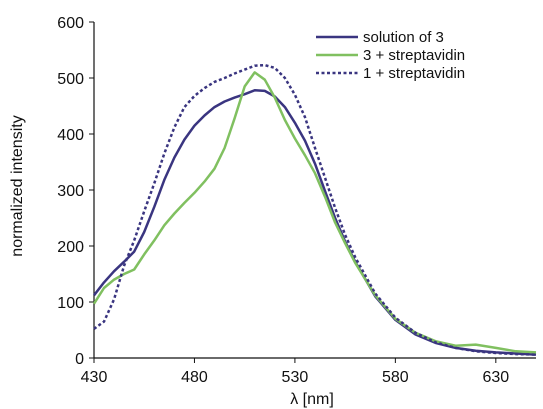 This screenshot has width=543, height=409. Describe the element at coordinates (70, 79) in the screenshot. I see `y-tick-label: 500` at that location.